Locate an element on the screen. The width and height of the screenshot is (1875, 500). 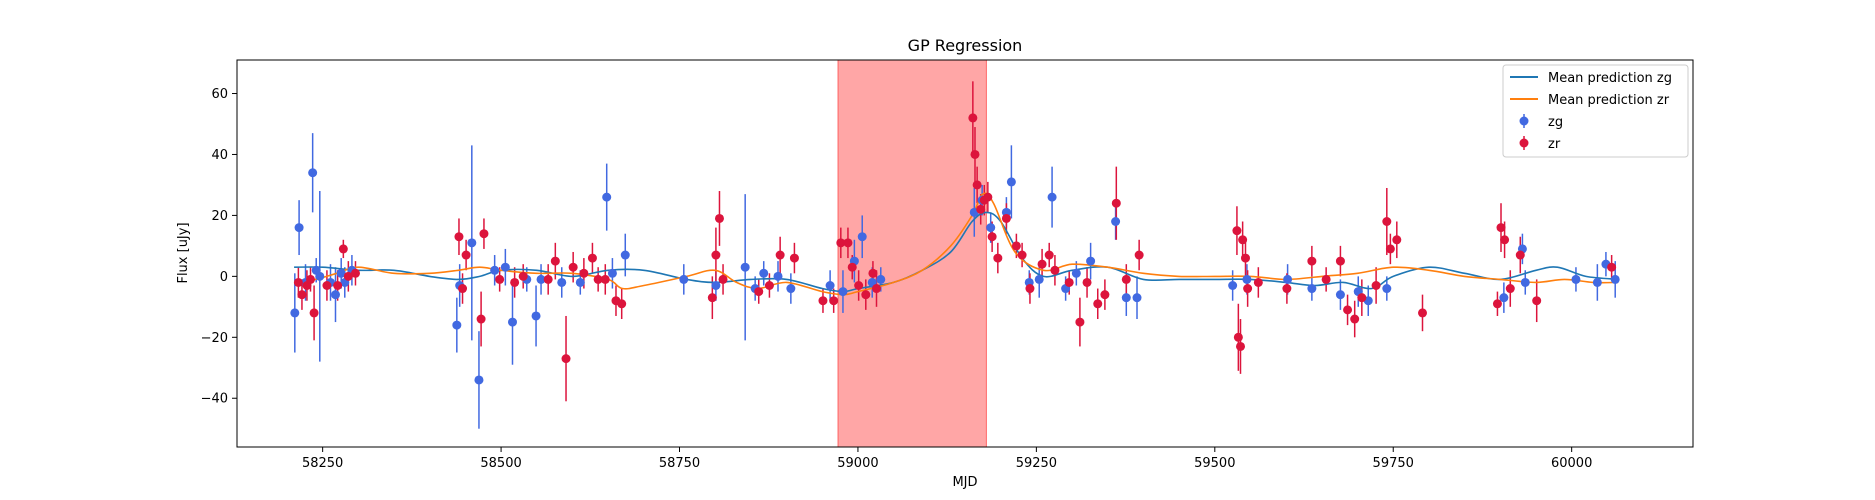
line-mean-prediction-zg is located at coordinates (956, 252).